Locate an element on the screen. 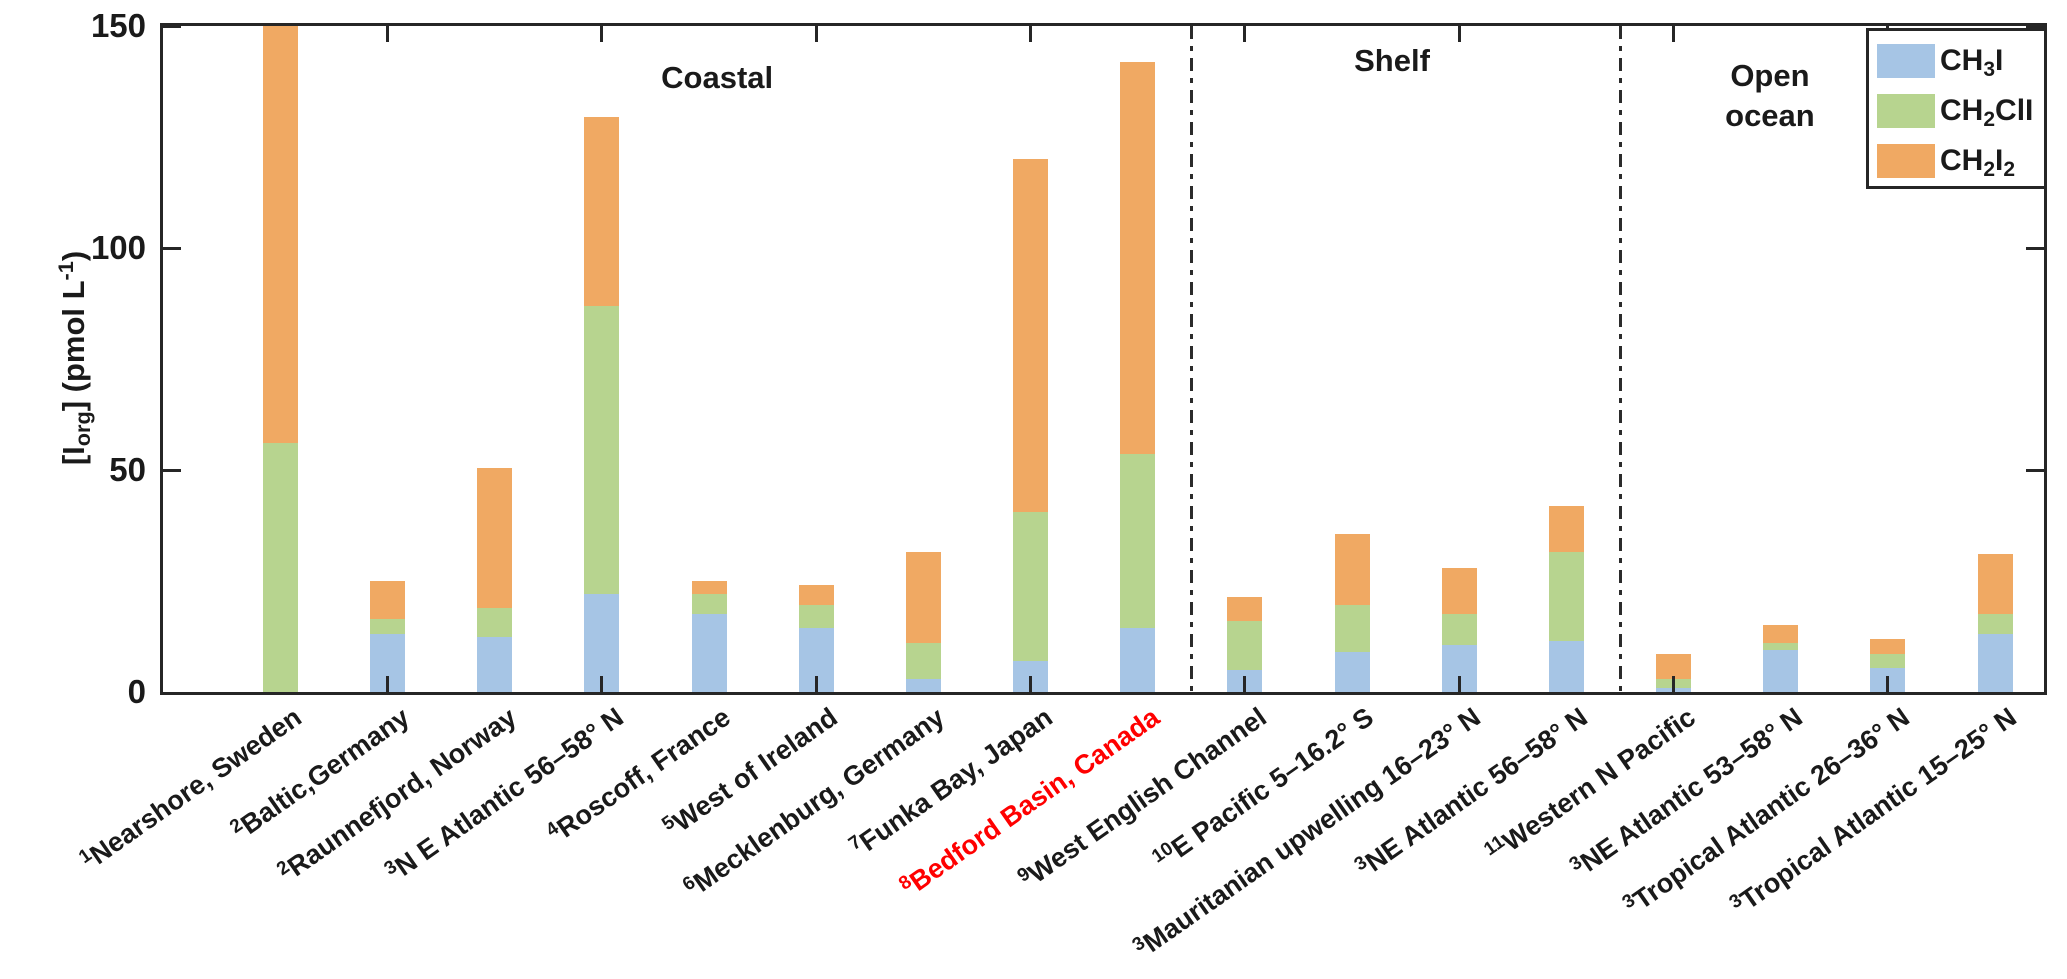  subscript: org is located at coordinates (83, 429).